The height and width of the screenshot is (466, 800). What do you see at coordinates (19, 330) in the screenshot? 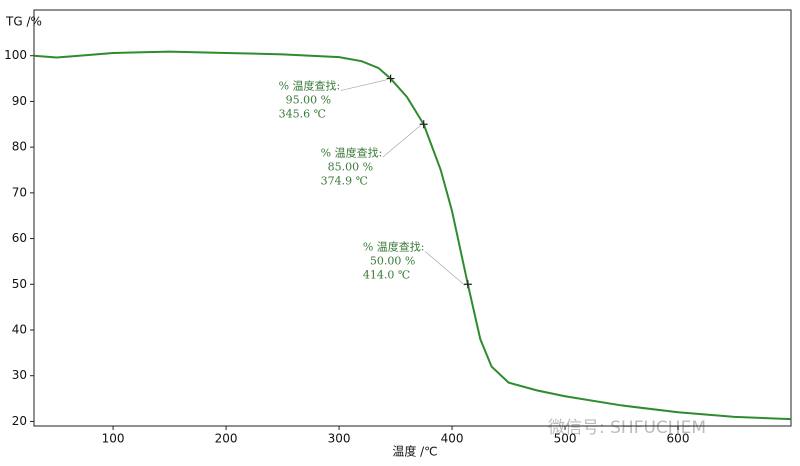
I see `y-tick-label: 40` at bounding box center [19, 330].